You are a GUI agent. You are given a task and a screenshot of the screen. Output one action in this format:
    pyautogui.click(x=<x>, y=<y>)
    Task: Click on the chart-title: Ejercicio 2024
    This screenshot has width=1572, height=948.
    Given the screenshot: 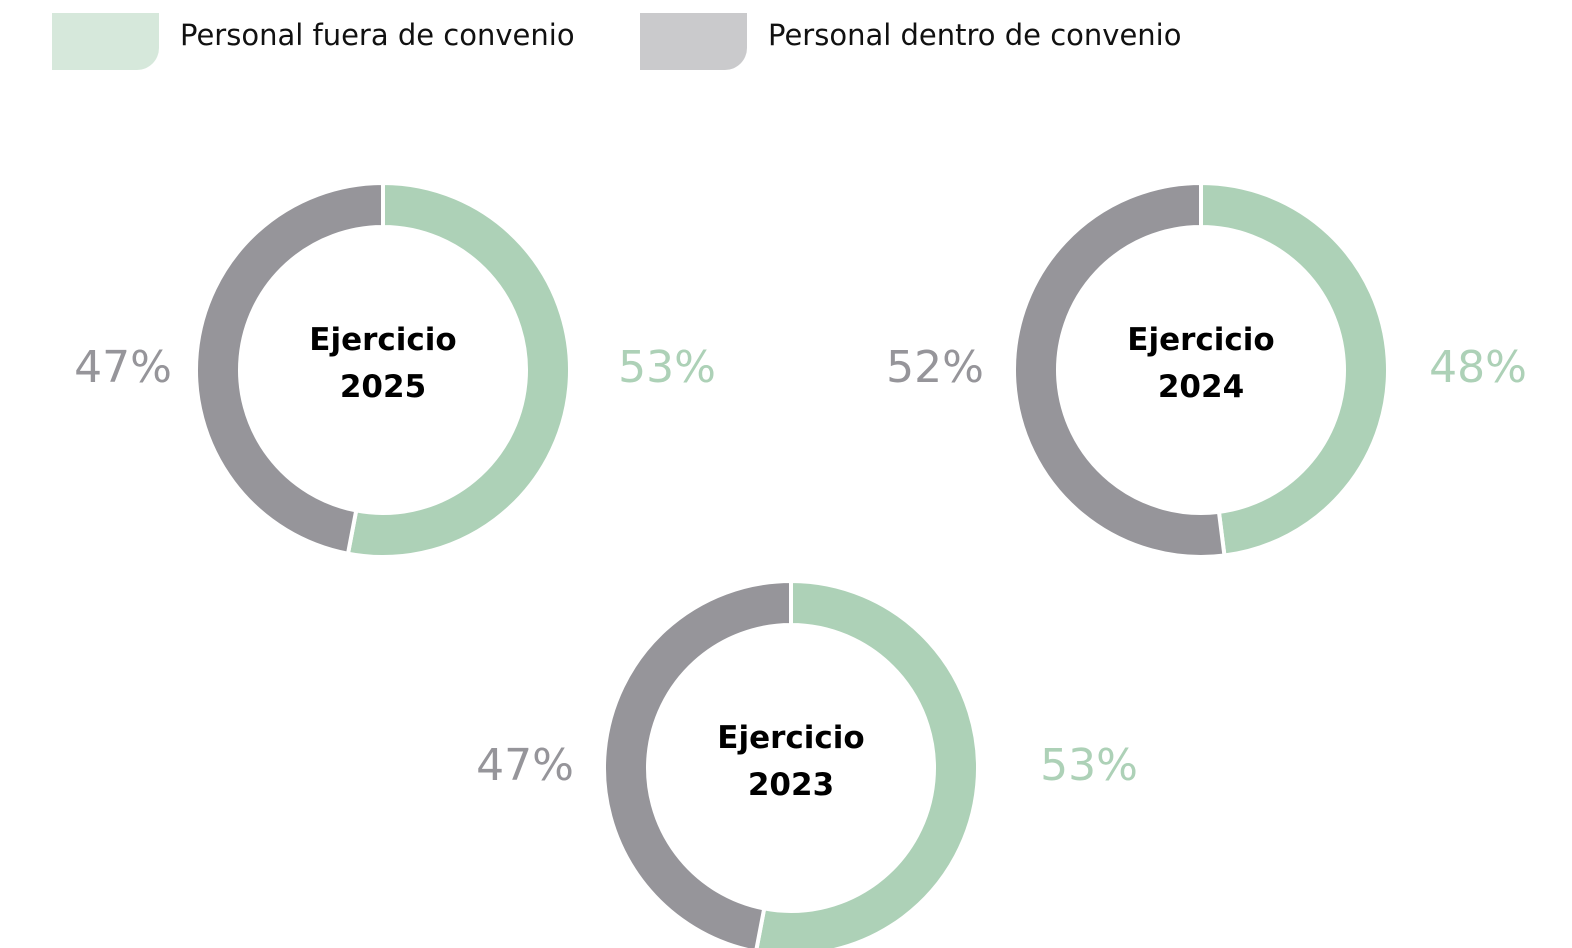 What is the action you would take?
    pyautogui.click(x=1201, y=363)
    